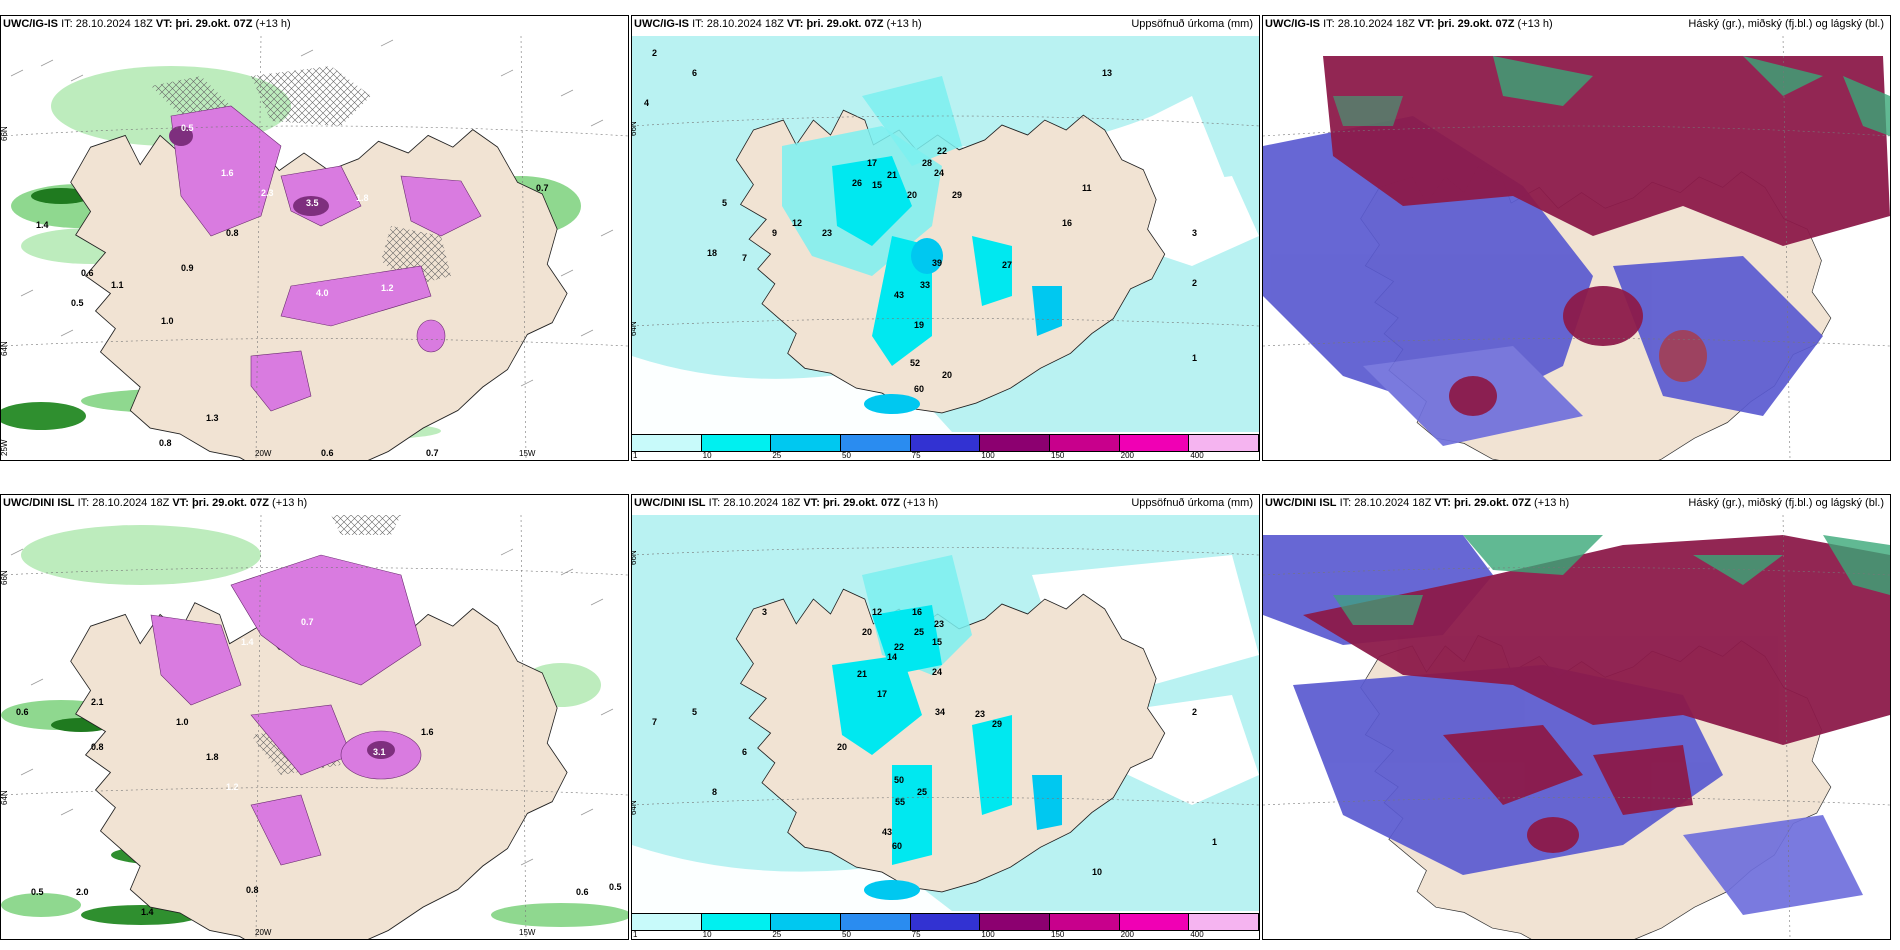  What do you see at coordinates (917, 612) in the screenshot?
I see `value-label: 16` at bounding box center [917, 612].